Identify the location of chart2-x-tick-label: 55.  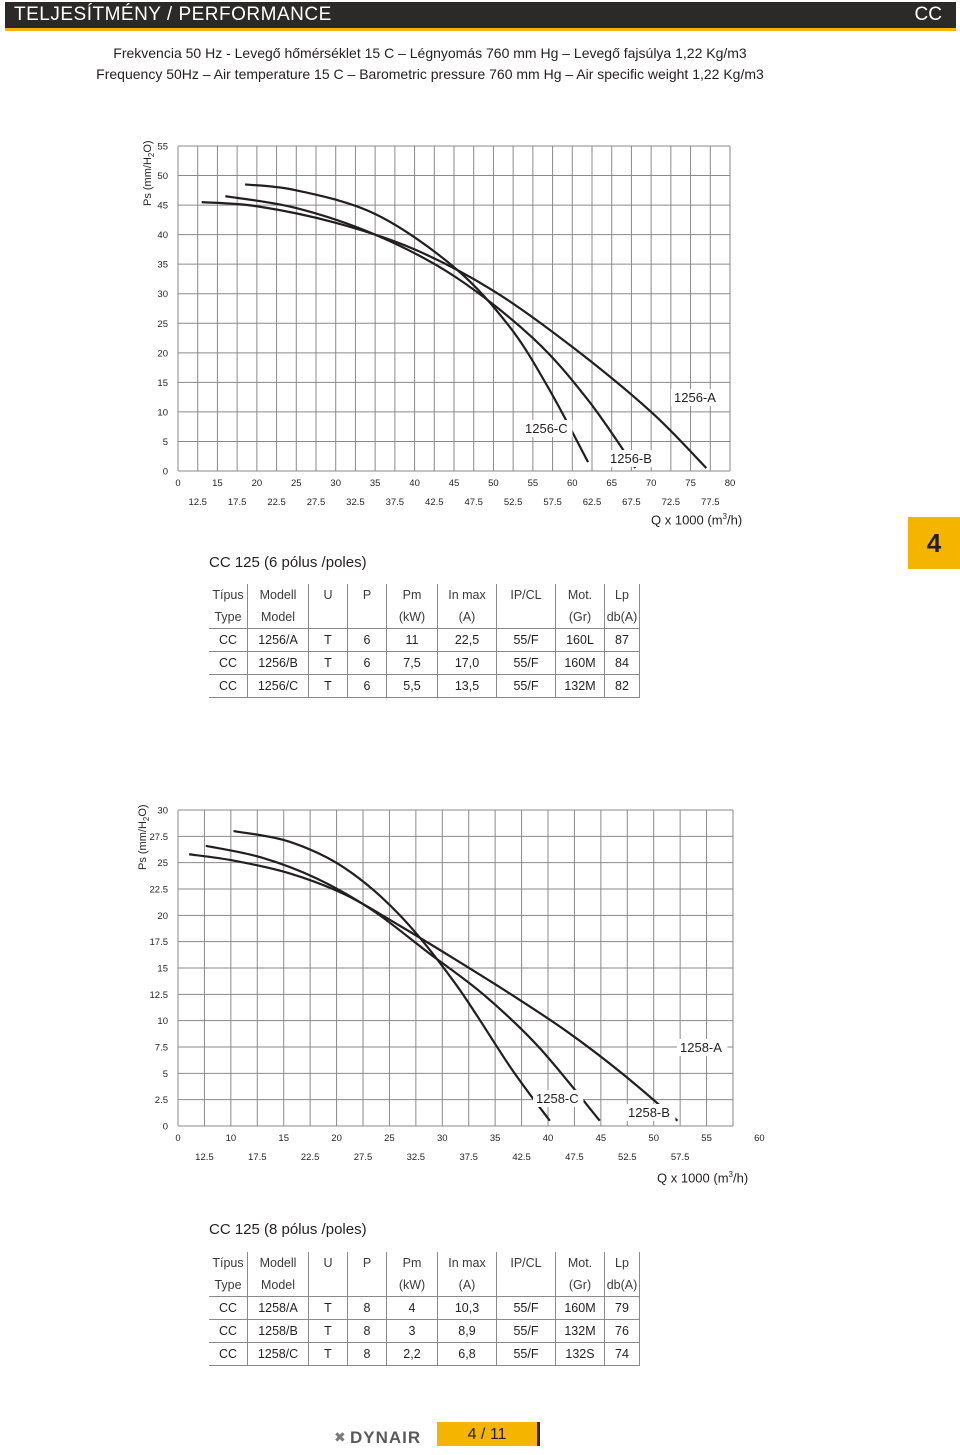
(706, 1138).